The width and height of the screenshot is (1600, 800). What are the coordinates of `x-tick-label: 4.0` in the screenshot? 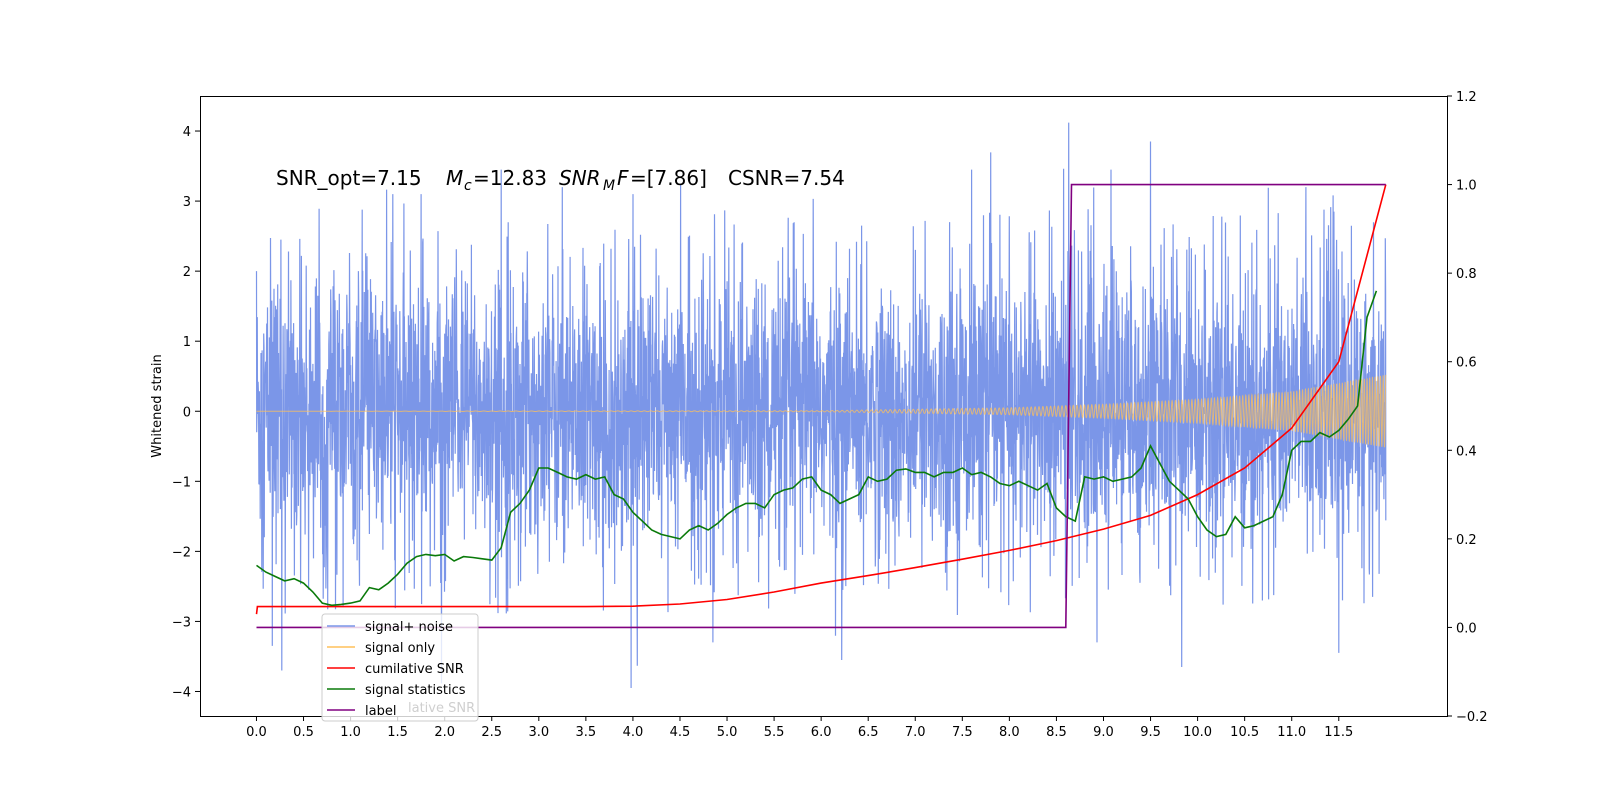 It's located at (633, 732).